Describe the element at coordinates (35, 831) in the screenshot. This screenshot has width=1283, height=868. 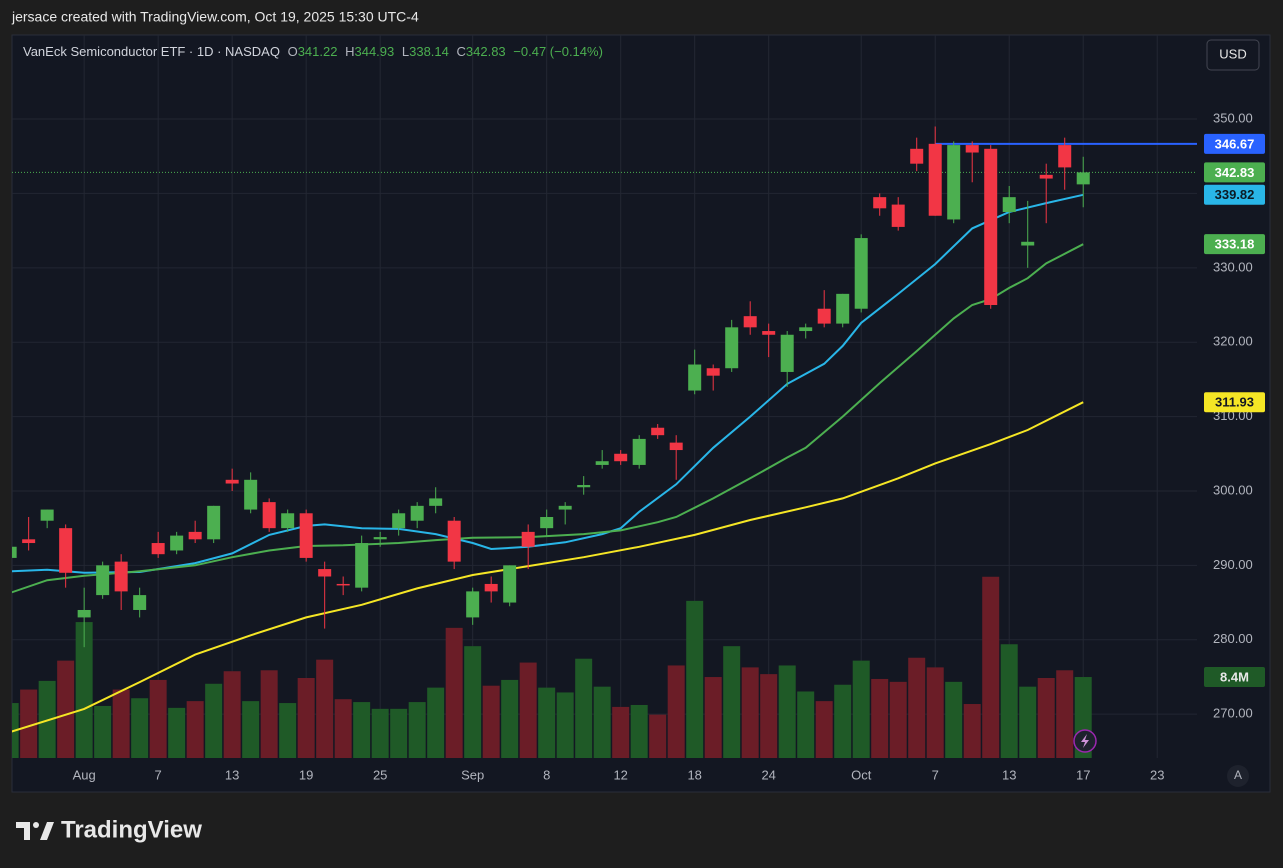
I see `logo` at that location.